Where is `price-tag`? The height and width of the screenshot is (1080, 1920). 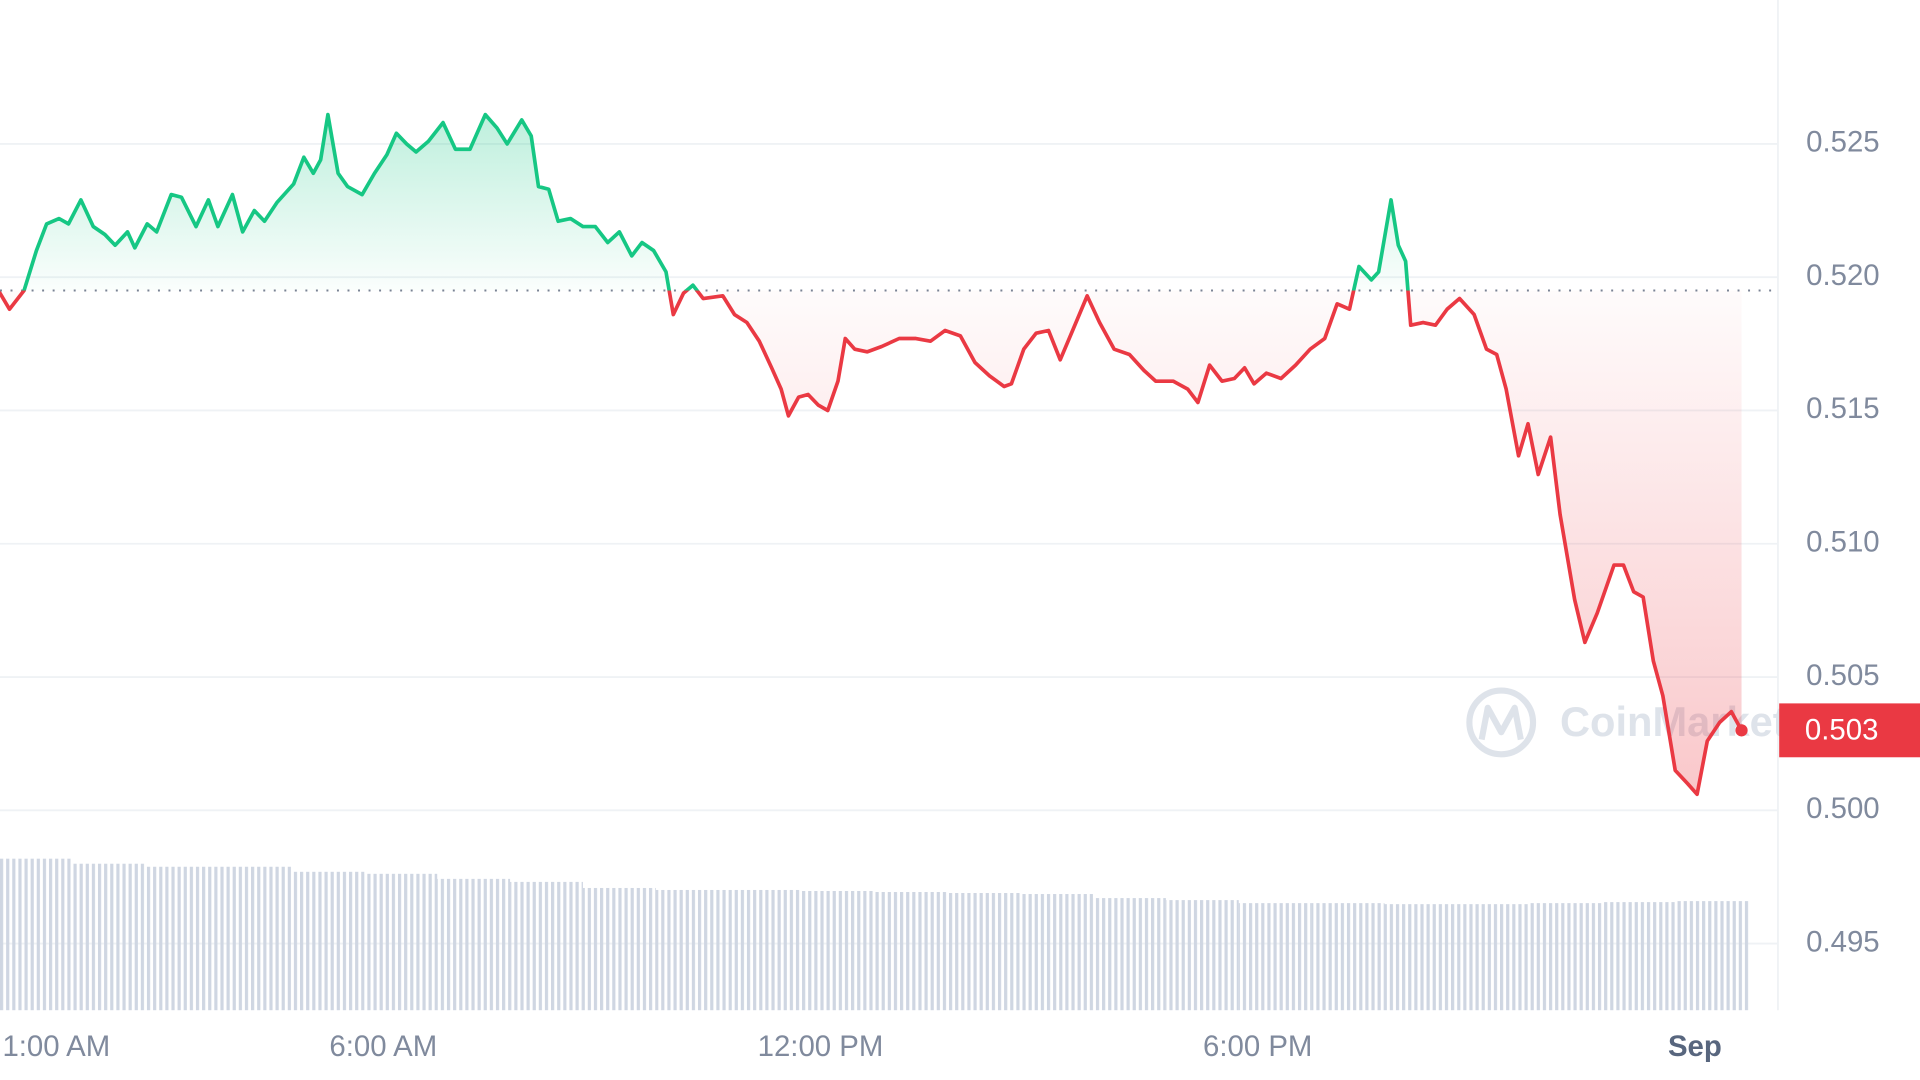
price-tag is located at coordinates (1849, 730).